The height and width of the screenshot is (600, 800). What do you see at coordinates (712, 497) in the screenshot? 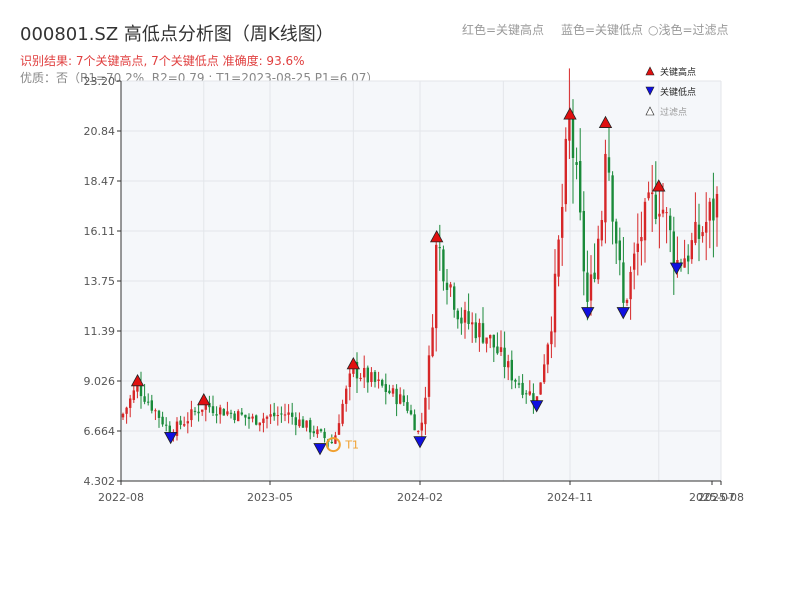
I see `x-tick-label: 2025-07` at bounding box center [712, 497].